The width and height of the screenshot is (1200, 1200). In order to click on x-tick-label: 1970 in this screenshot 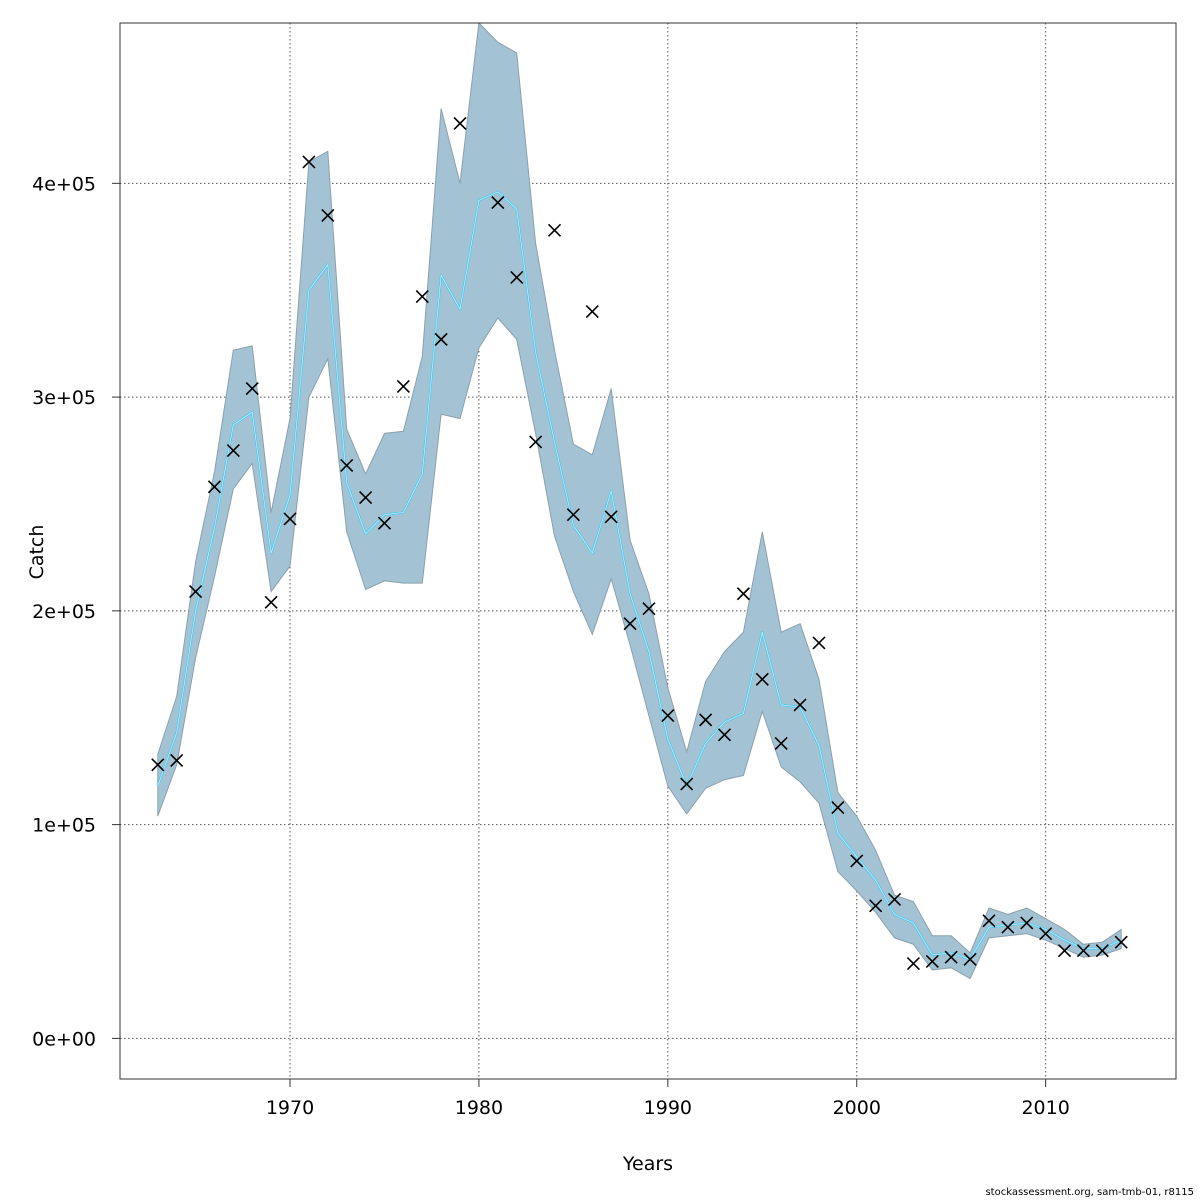, I will do `click(290, 1108)`.